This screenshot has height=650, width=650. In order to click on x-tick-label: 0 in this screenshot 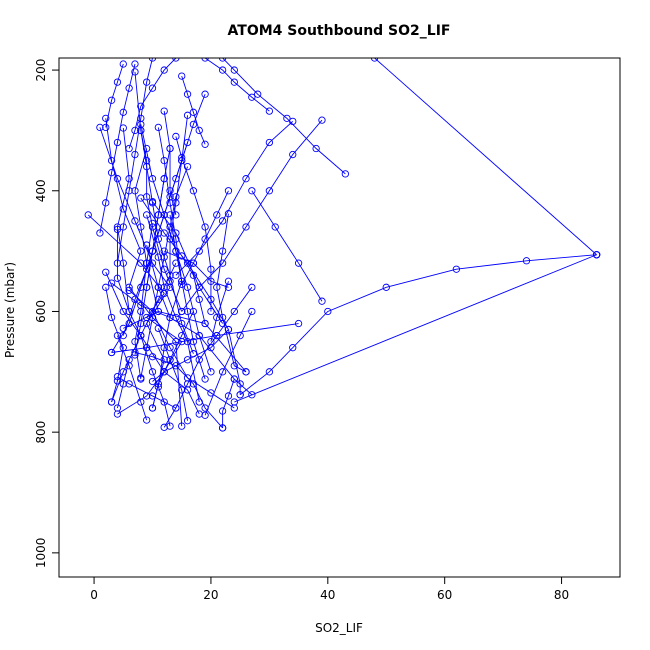, I will do `click(94, 595)`.